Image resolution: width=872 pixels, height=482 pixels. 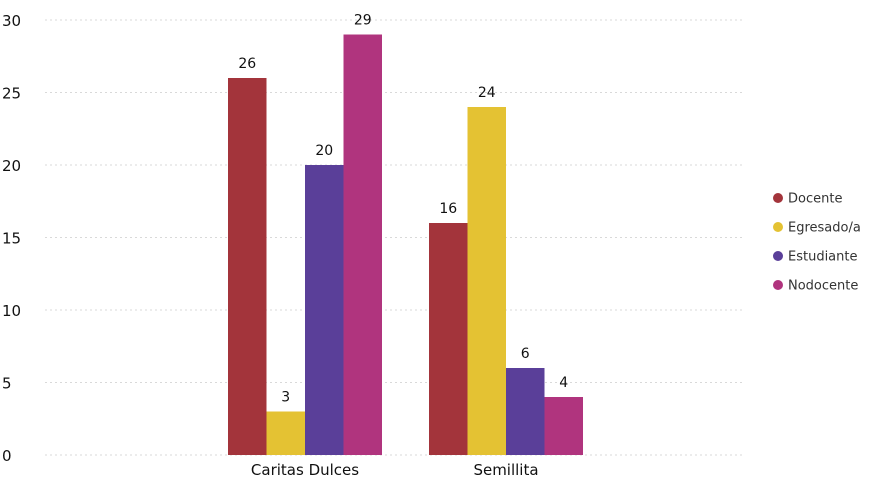 What do you see at coordinates (11, 311) in the screenshot?
I see `y-tick-label: 10` at bounding box center [11, 311].